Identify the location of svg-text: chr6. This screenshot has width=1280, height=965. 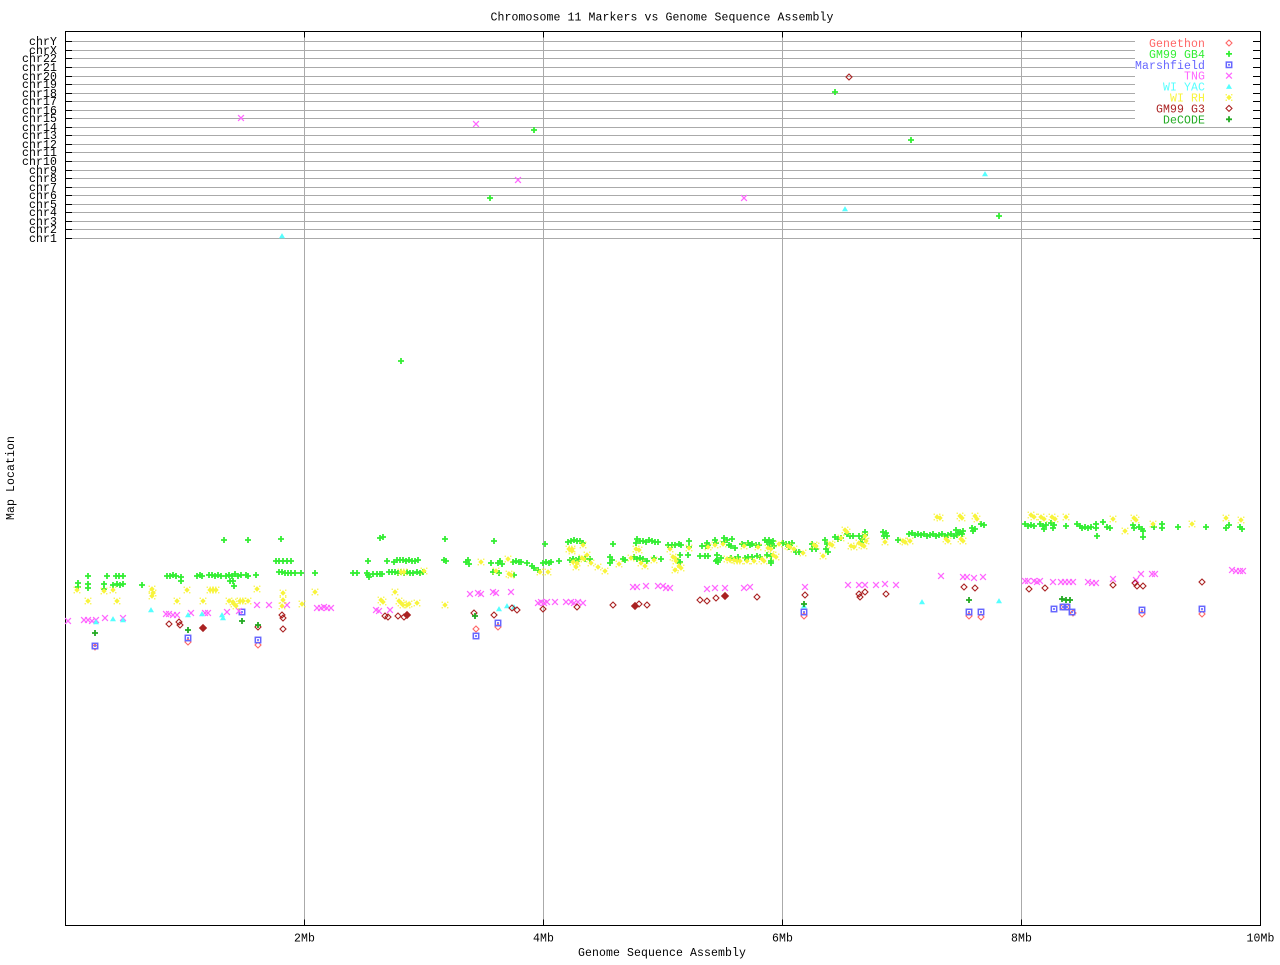
(43, 196).